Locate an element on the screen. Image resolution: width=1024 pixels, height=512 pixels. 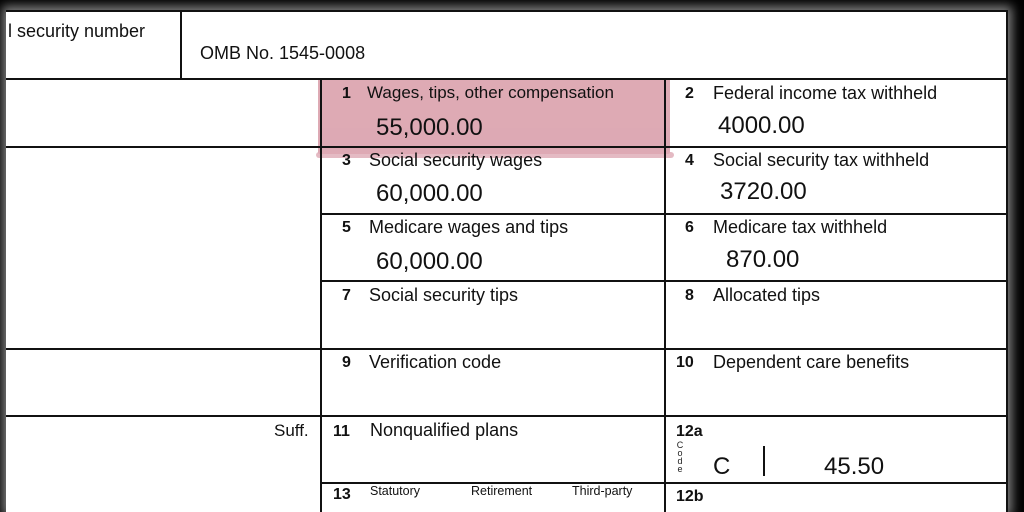
rule-row4 is located at coordinates (507, 349).